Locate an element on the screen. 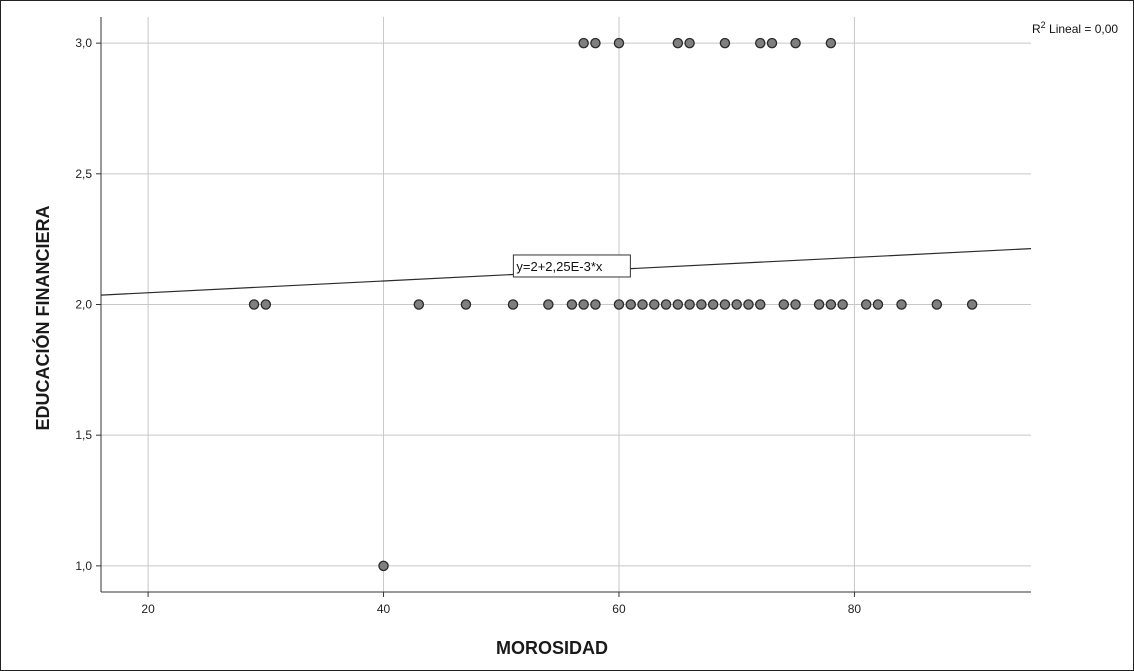 This screenshot has width=1134, height=671. y-tick-label: 3,0 is located at coordinates (83, 43).